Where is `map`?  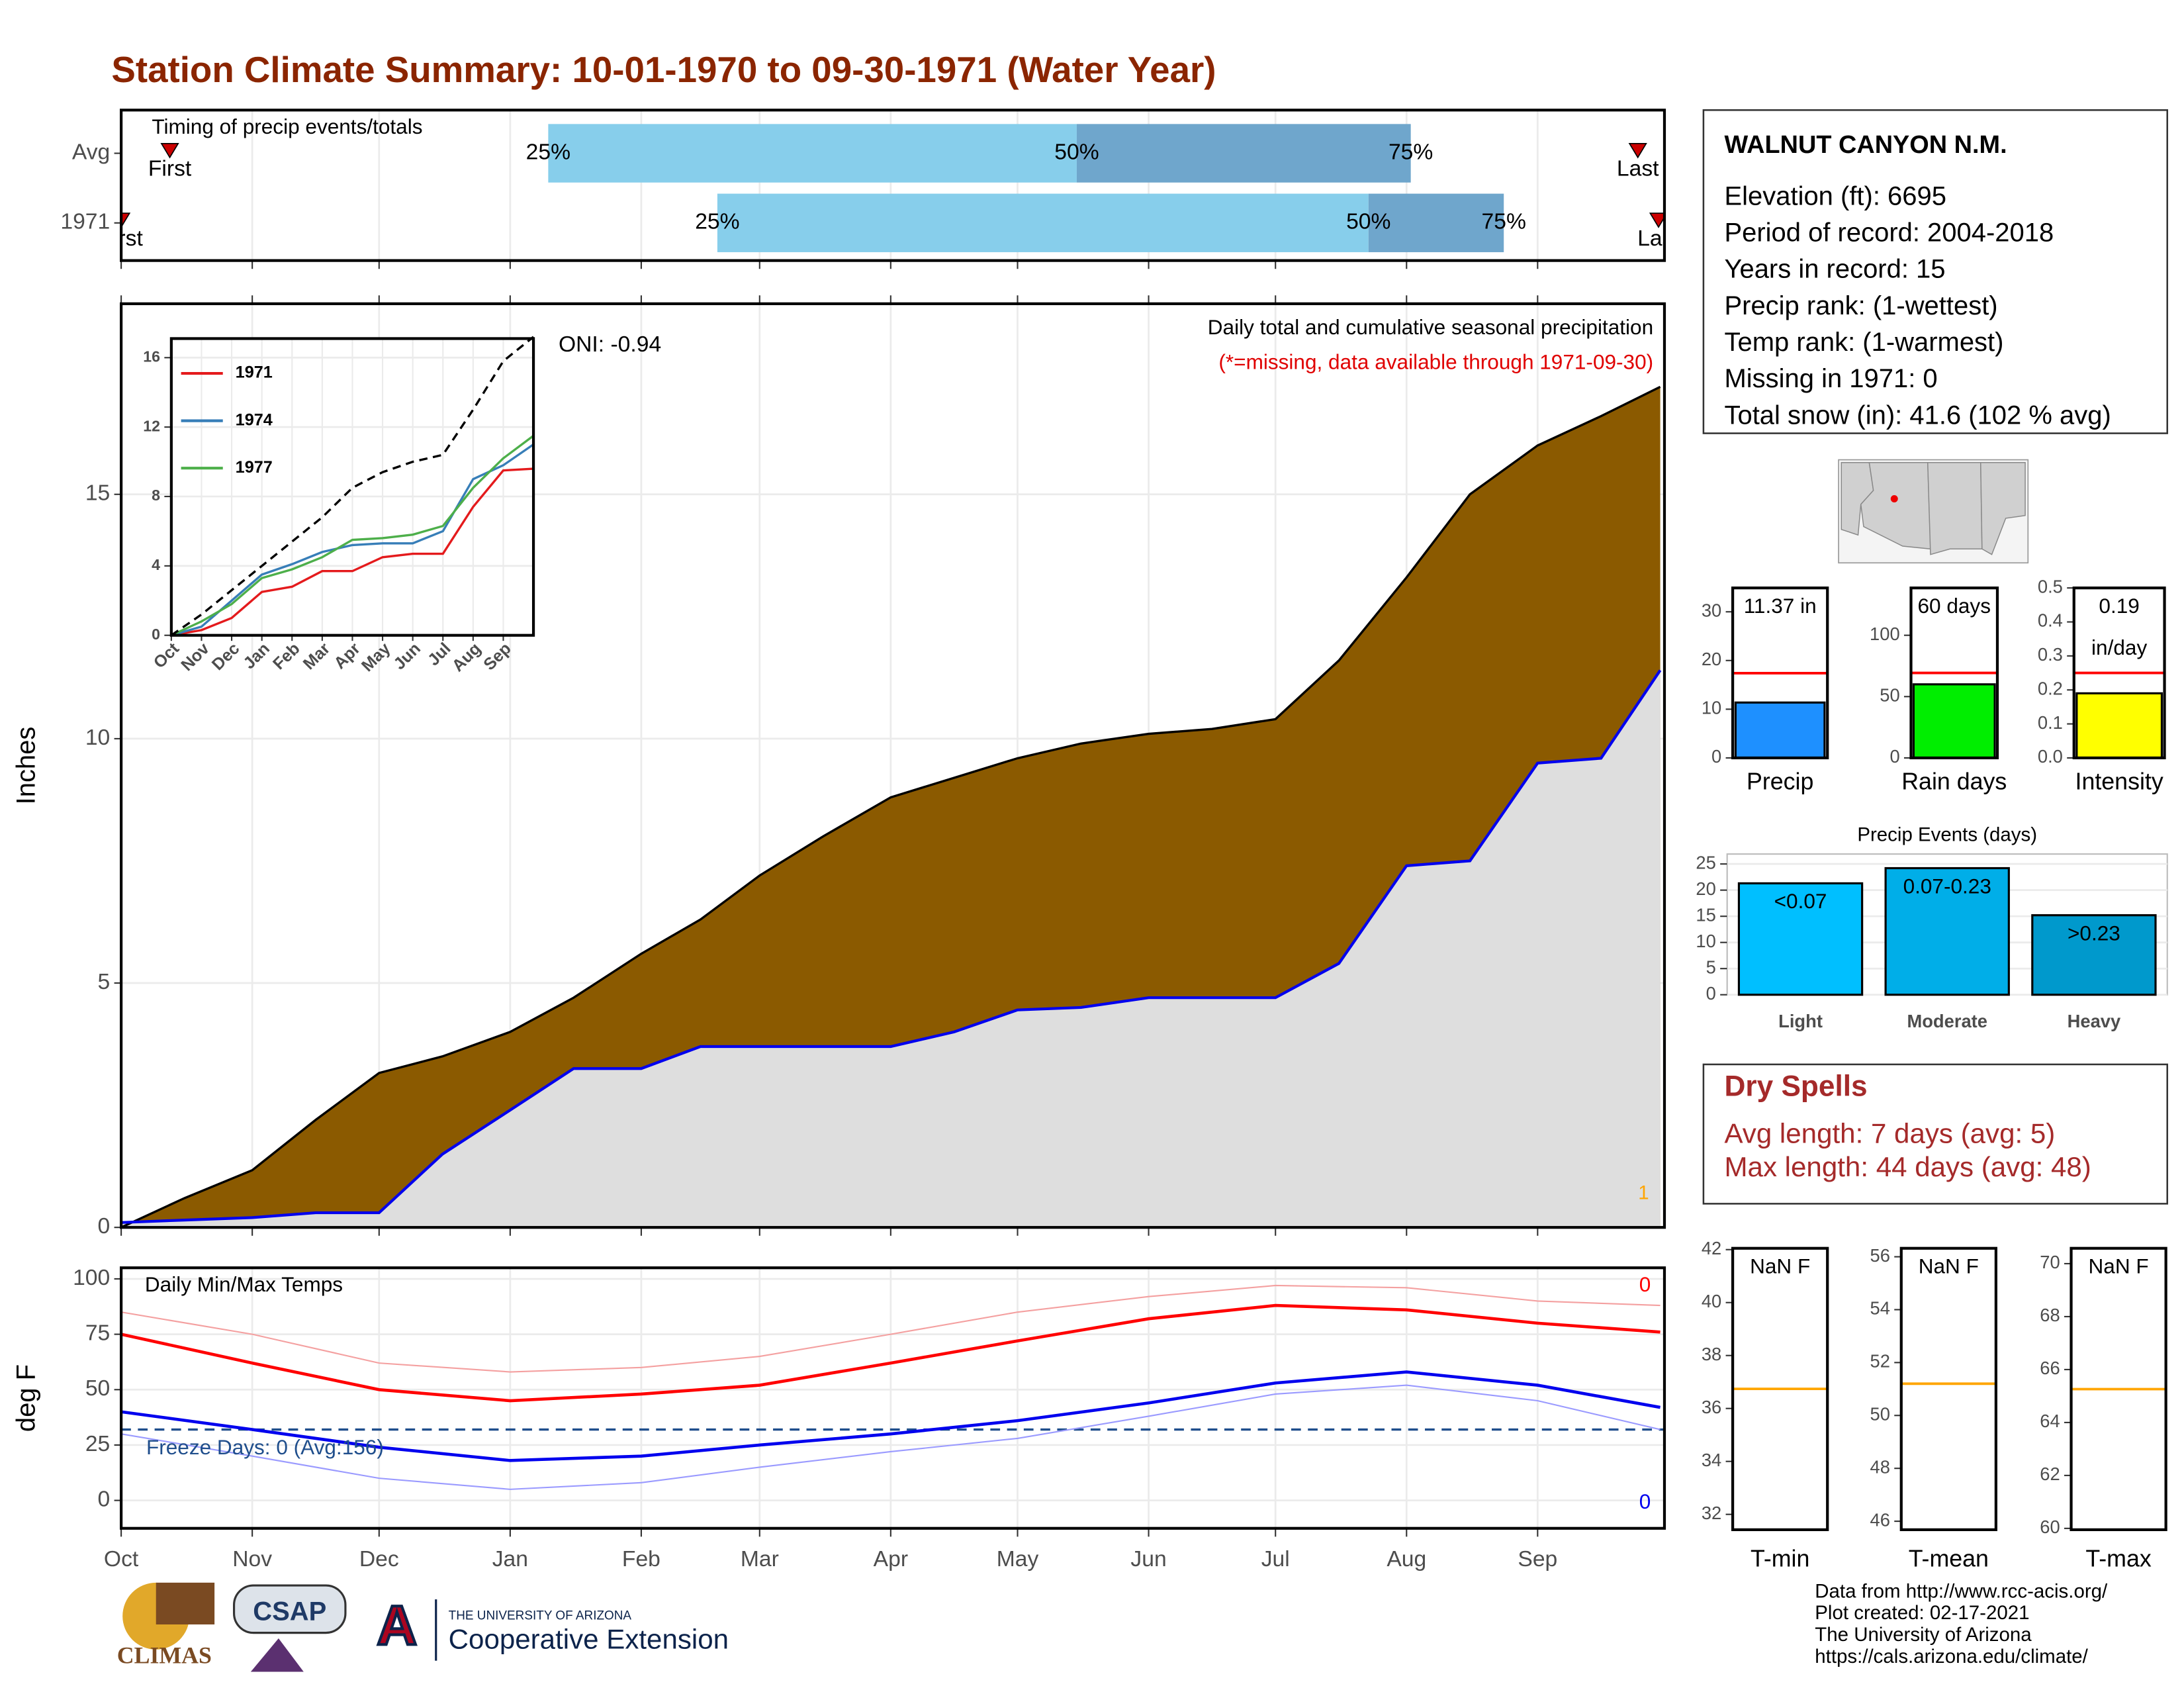 map is located at coordinates (1934, 511).